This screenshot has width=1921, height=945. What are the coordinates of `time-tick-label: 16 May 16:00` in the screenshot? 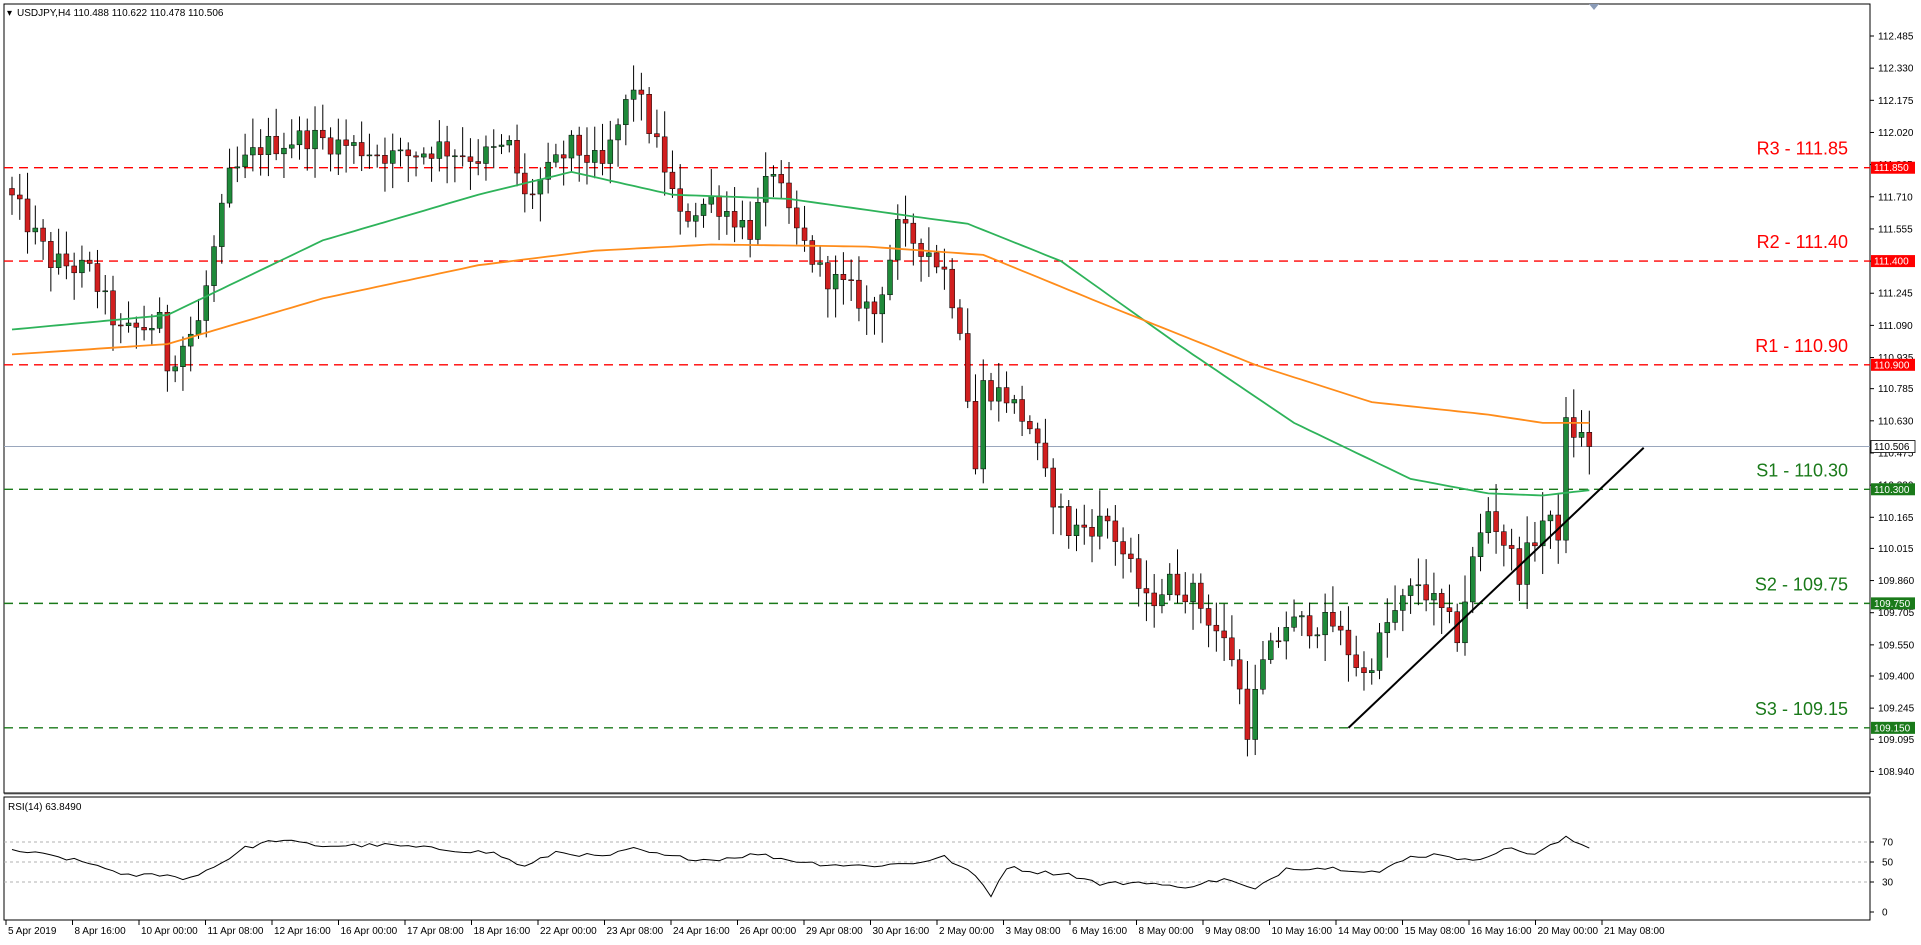 It's located at (1501, 931).